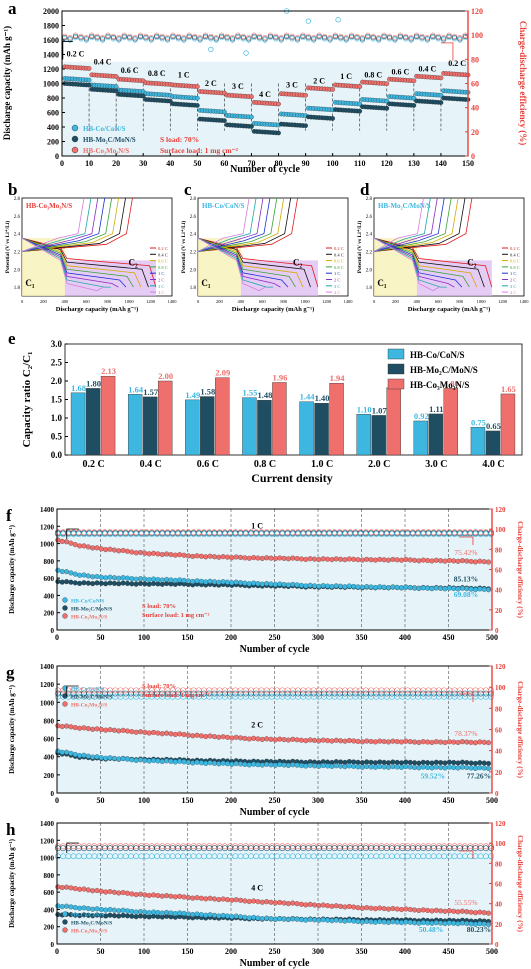 The height and width of the screenshot is (969, 531). What do you see at coordinates (57, 344) in the screenshot?
I see `y-tick-label: 3.0` at bounding box center [57, 344].